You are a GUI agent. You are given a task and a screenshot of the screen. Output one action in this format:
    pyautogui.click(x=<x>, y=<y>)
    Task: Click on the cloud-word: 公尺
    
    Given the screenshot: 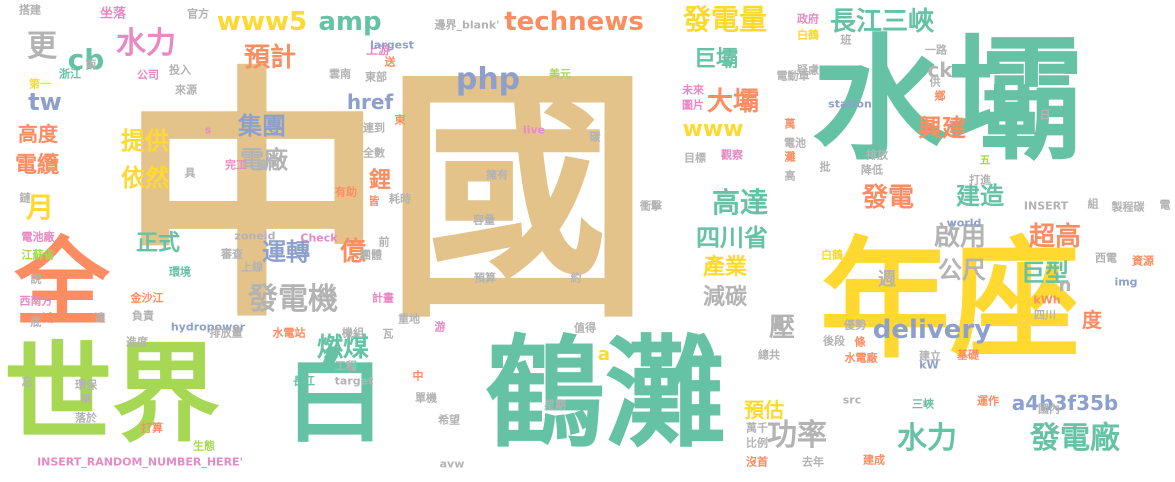 What is the action you would take?
    pyautogui.click(x=962, y=270)
    